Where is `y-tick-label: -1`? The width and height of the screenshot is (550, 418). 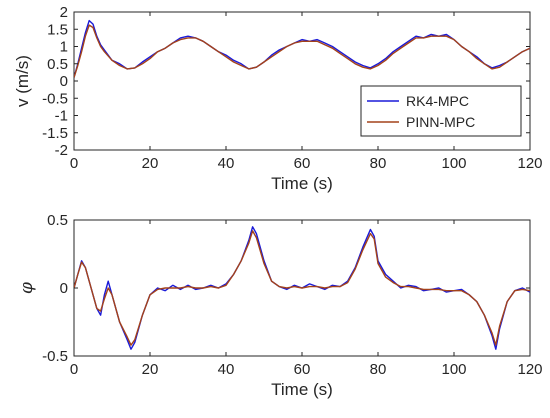 y-tick-label: -1 is located at coordinates (61, 116).